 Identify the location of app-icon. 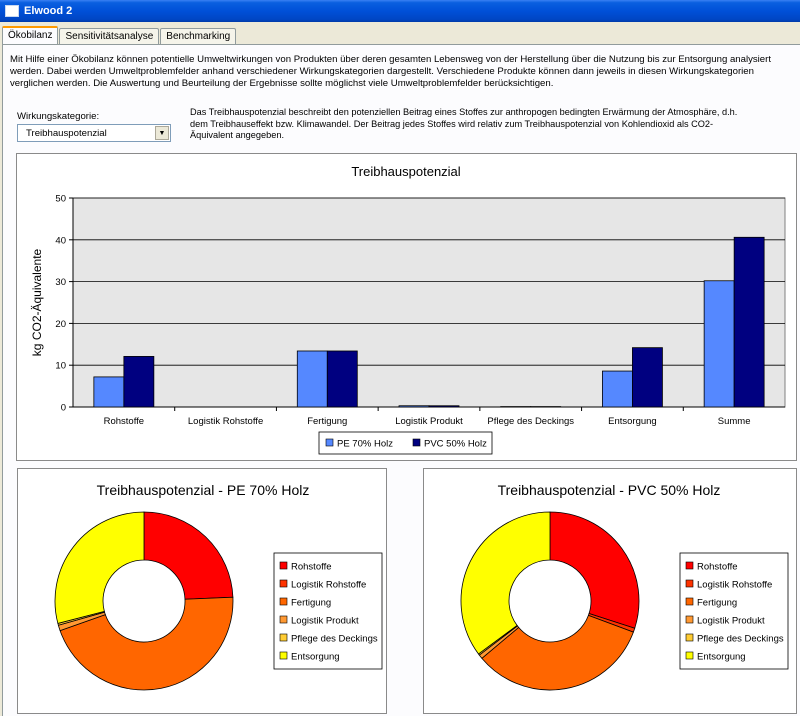
(12, 11).